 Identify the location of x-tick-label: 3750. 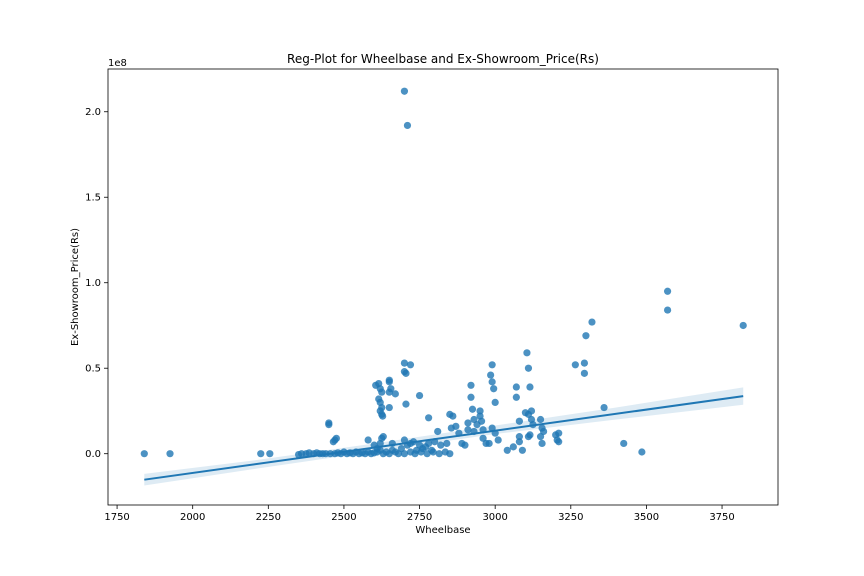
(721, 517).